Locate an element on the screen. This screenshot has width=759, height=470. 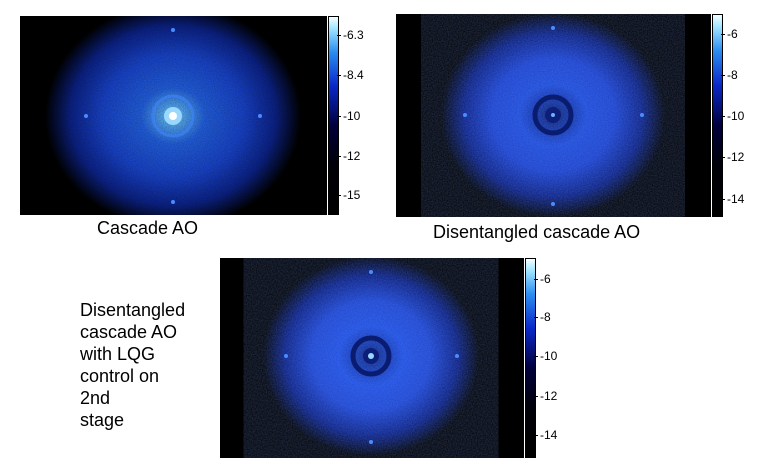
caption-line: control on 2nd is located at coordinates (120, 387).